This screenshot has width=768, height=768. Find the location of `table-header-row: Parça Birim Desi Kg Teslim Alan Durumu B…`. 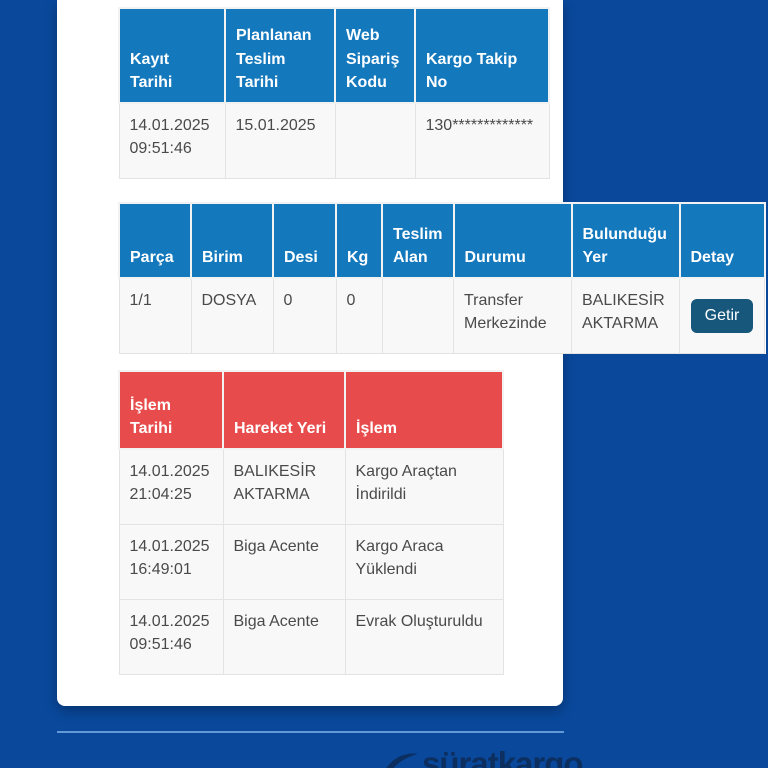

table-header-row: Parça Birim Desi Kg Teslim Alan Durumu B… is located at coordinates (442, 240).